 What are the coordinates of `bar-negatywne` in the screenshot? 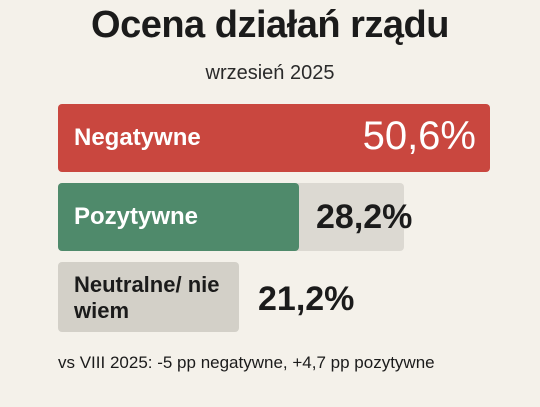 It's located at (274, 138).